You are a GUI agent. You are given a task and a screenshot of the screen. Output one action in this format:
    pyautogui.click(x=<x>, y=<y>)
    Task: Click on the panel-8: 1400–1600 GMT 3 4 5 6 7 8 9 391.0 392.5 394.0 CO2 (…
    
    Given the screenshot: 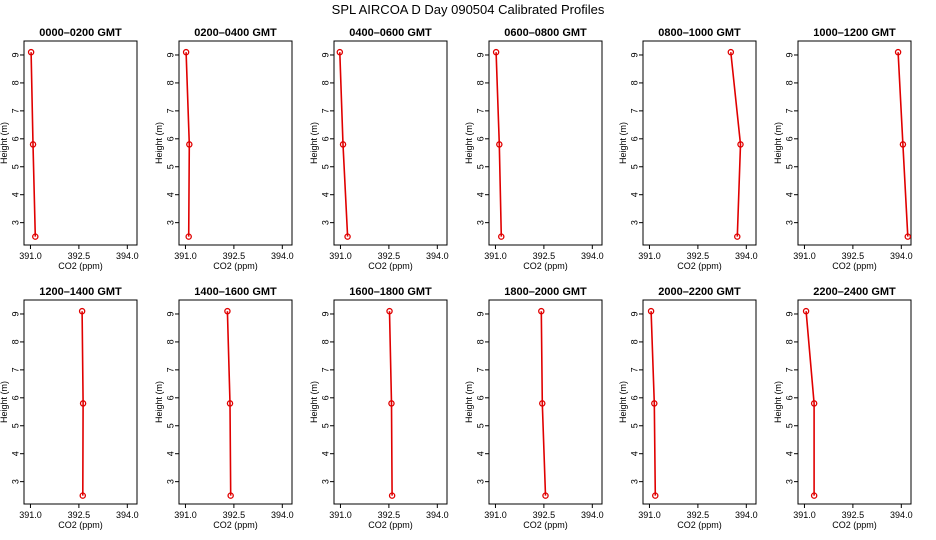 What is the action you would take?
    pyautogui.click(x=224, y=408)
    